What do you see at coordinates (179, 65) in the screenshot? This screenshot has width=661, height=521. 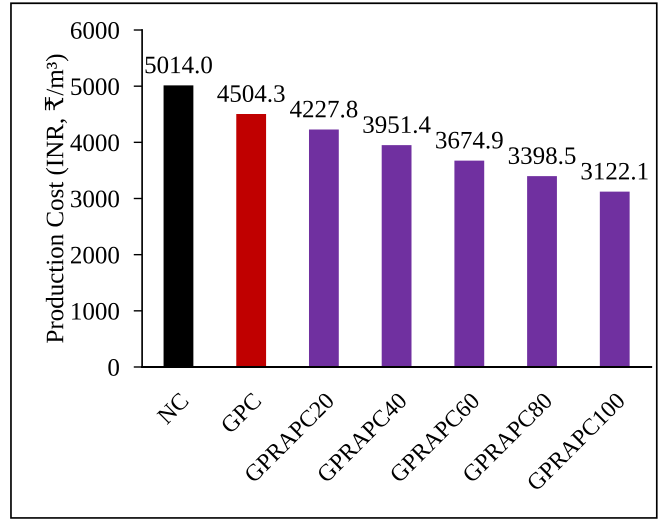 I see `data-label: 5014.0` at bounding box center [179, 65].